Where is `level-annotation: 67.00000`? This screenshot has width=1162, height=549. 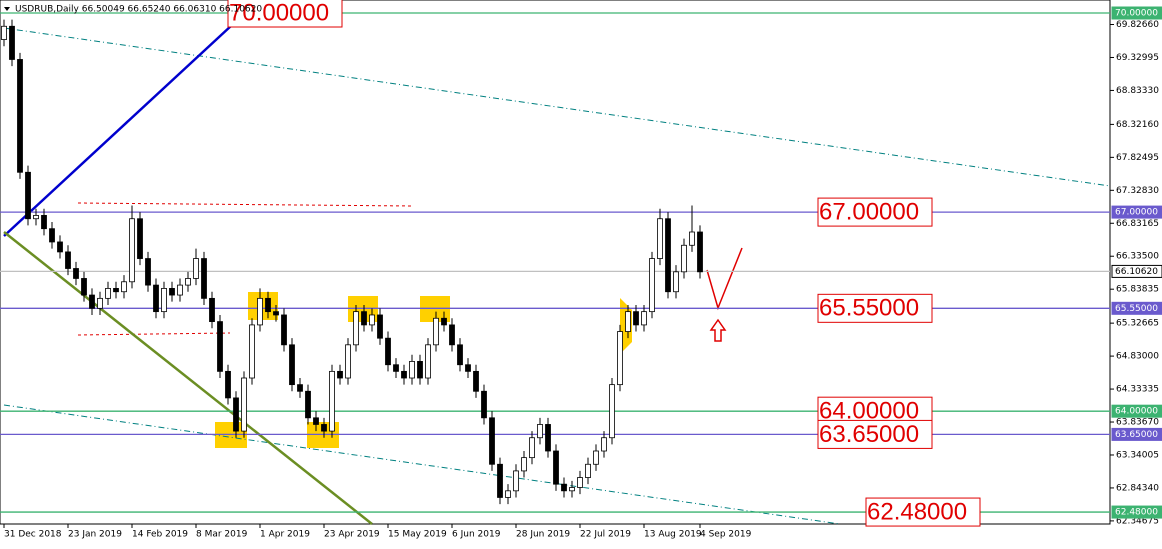 level-annotation: 67.00000 is located at coordinates (869, 211).